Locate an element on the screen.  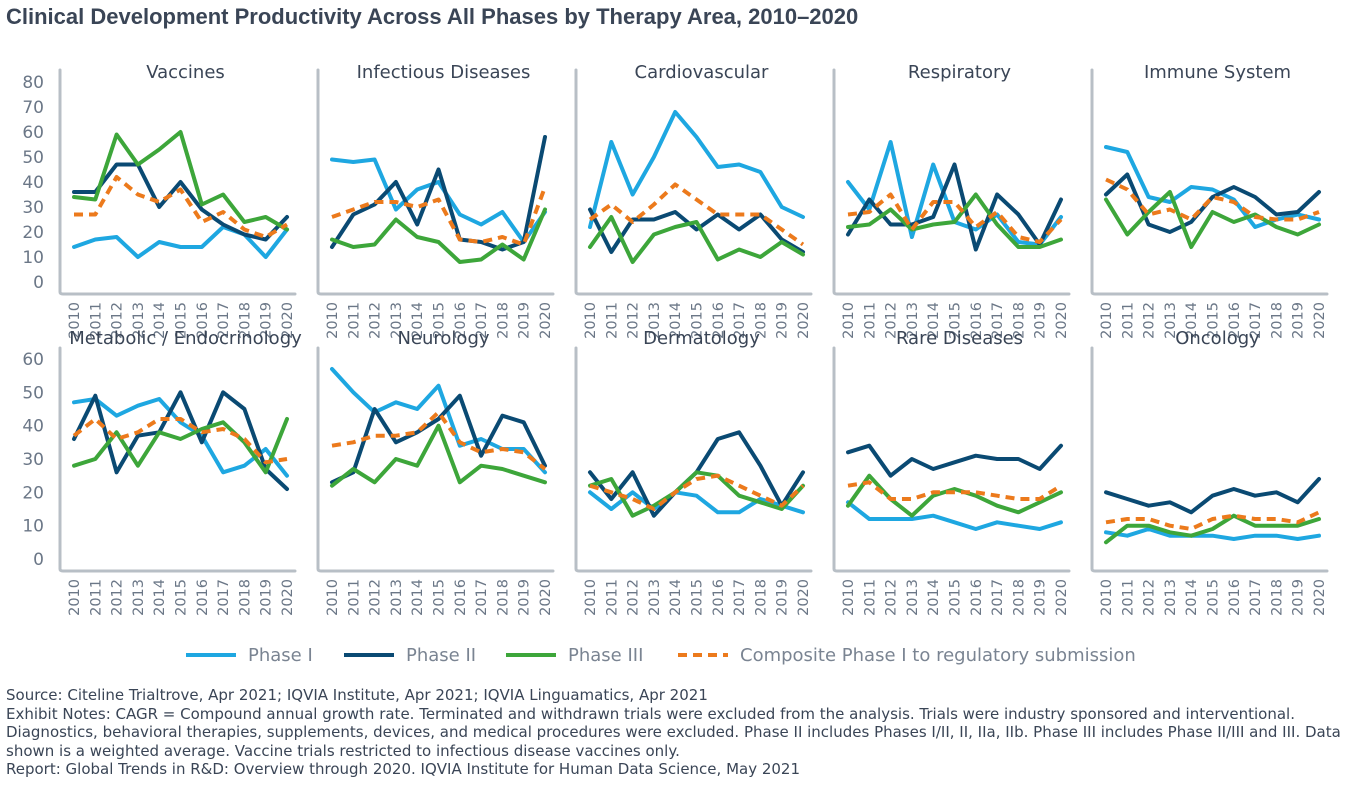
legend-label: Phase III is located at coordinates (605, 655).